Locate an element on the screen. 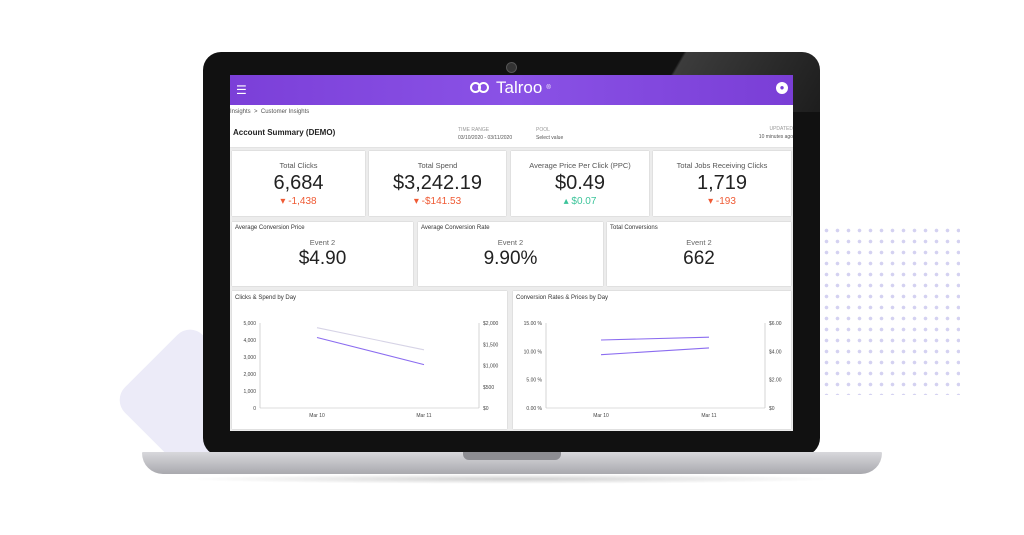 This screenshot has width=1024, height=535. laptop-shadow is located at coordinates (512, 479).